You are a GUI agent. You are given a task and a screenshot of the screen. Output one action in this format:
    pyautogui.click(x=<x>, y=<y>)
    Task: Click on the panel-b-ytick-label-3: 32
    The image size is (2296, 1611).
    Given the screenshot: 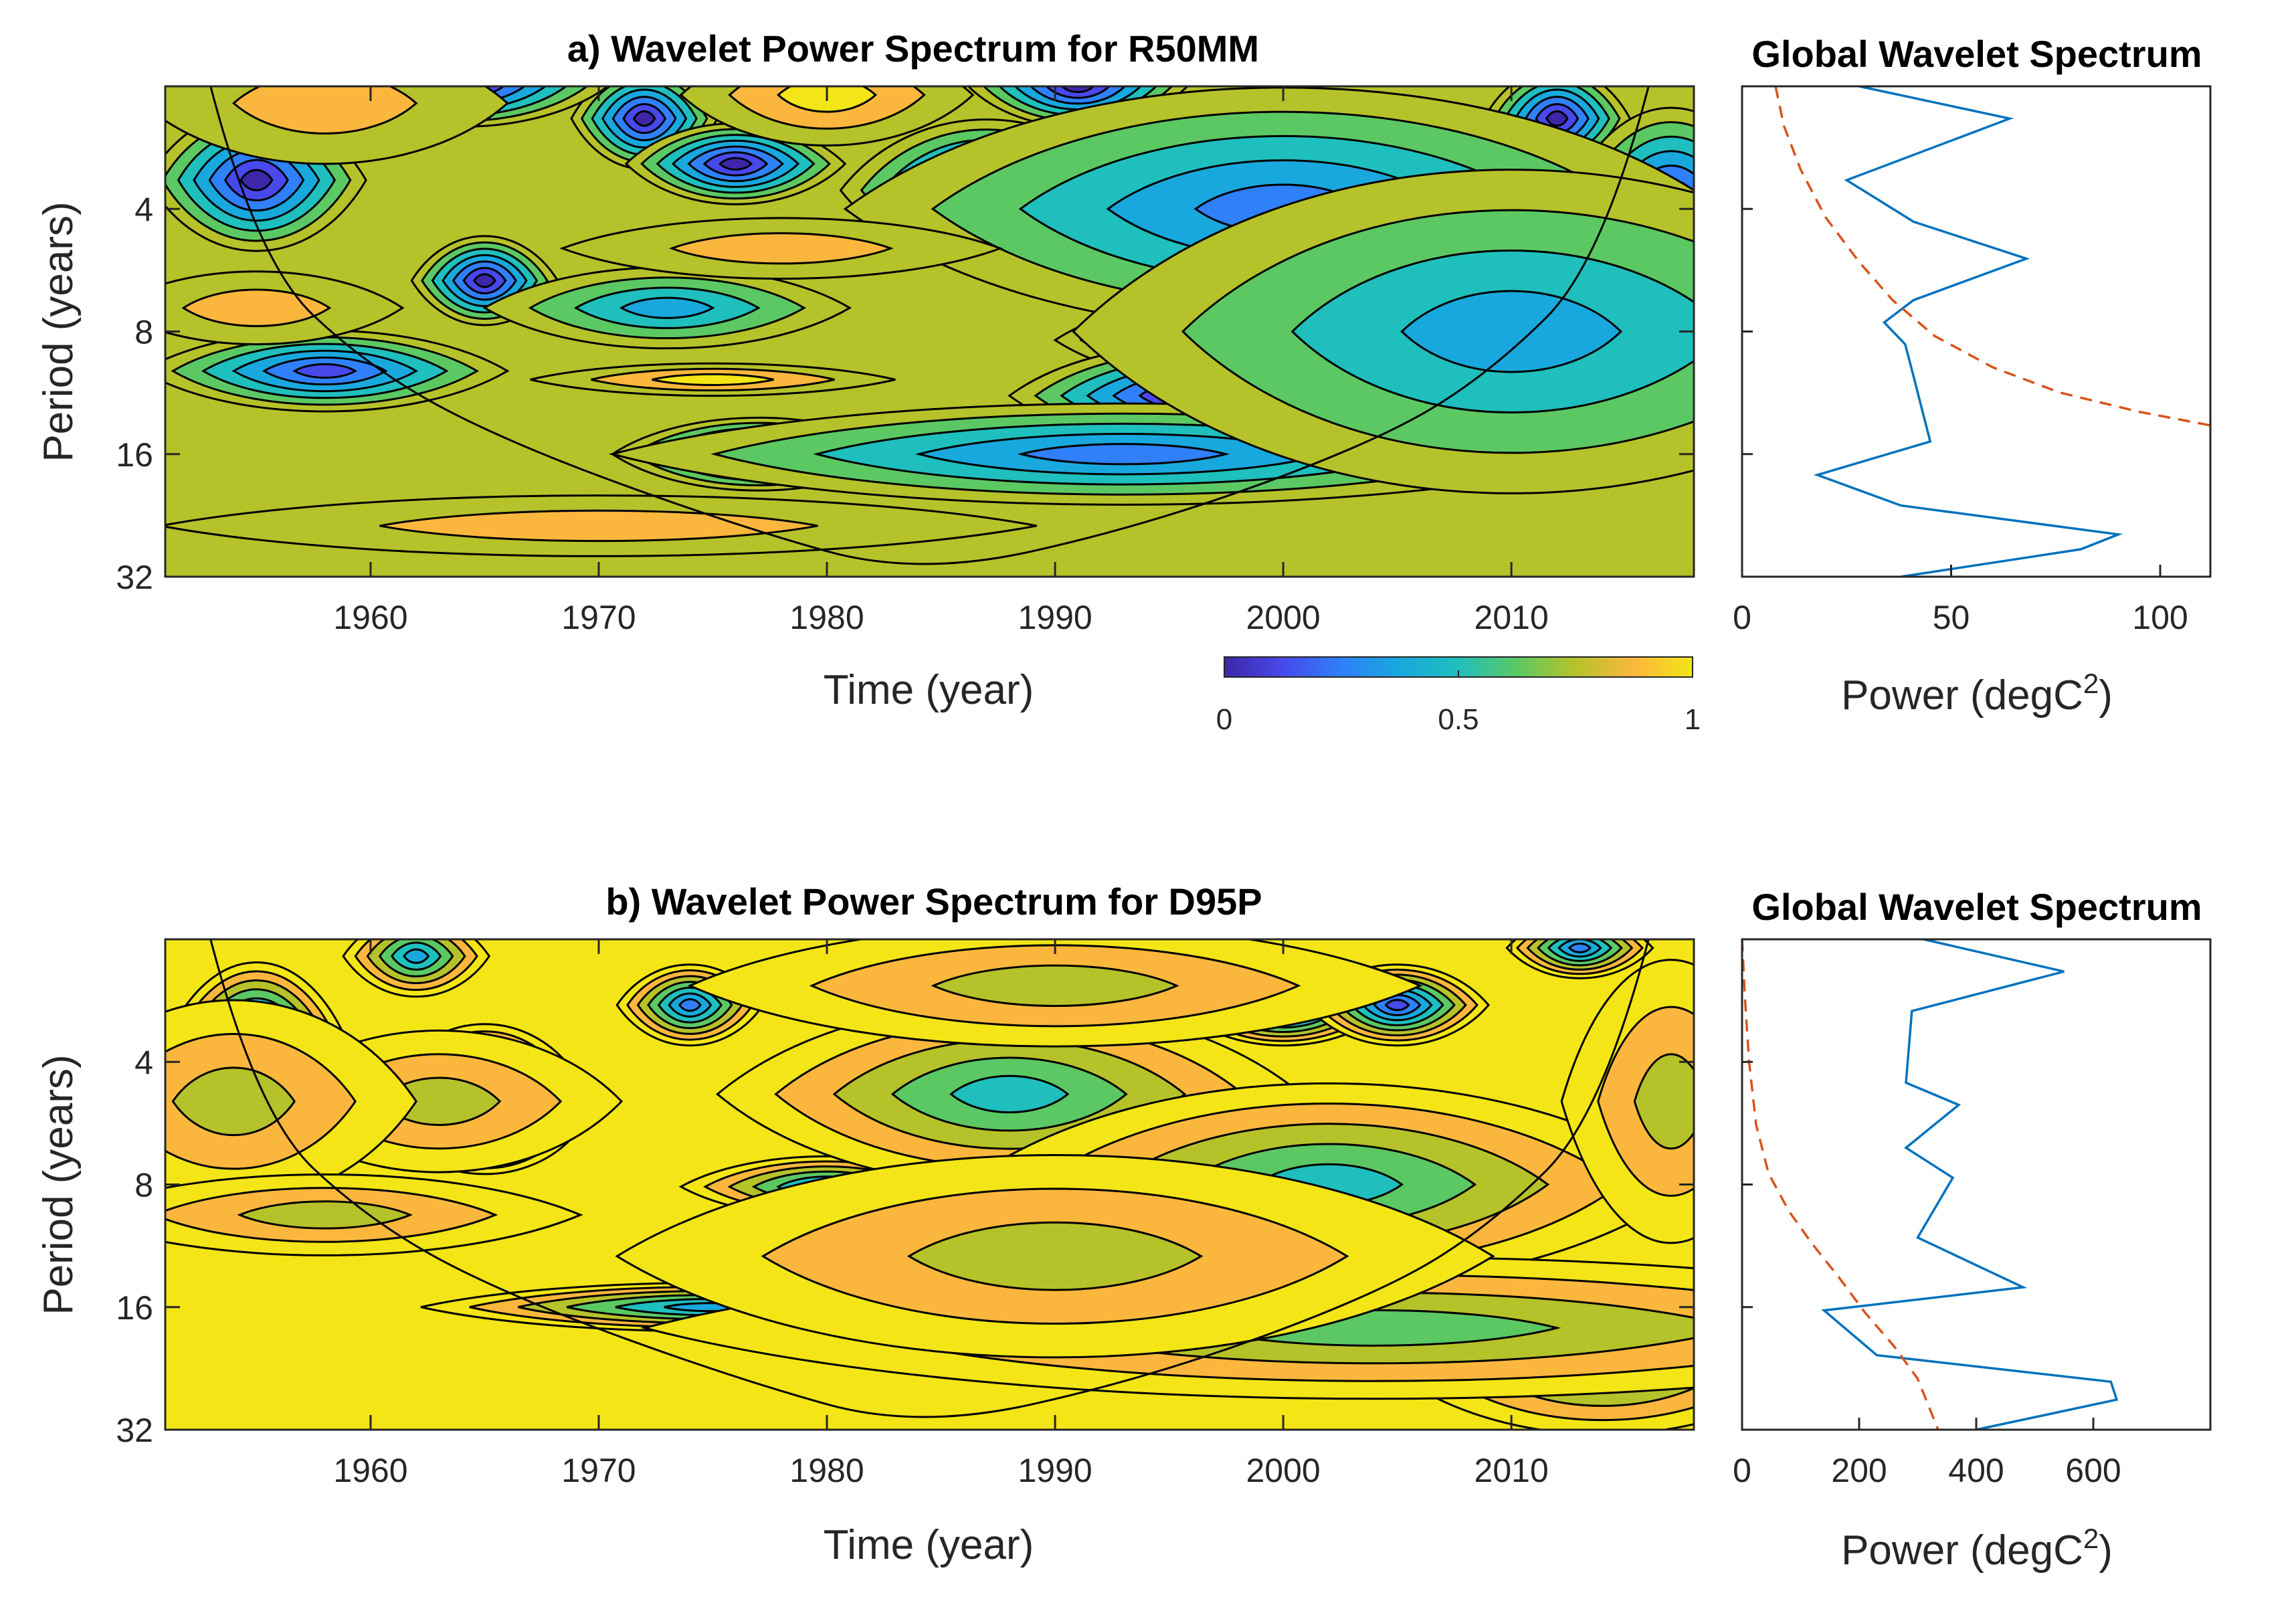 What is the action you would take?
    pyautogui.click(x=134, y=1430)
    